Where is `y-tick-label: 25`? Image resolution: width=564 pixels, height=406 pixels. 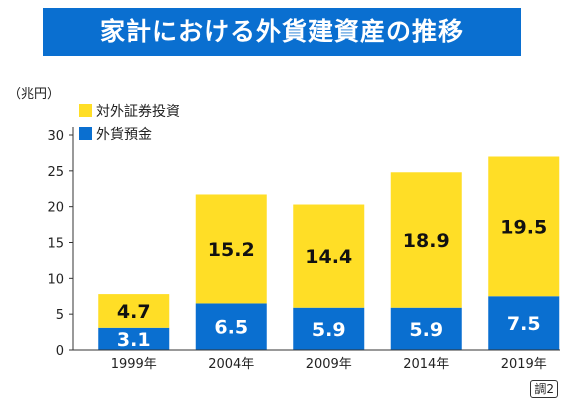
y-tick-label: 25 is located at coordinates (55, 172).